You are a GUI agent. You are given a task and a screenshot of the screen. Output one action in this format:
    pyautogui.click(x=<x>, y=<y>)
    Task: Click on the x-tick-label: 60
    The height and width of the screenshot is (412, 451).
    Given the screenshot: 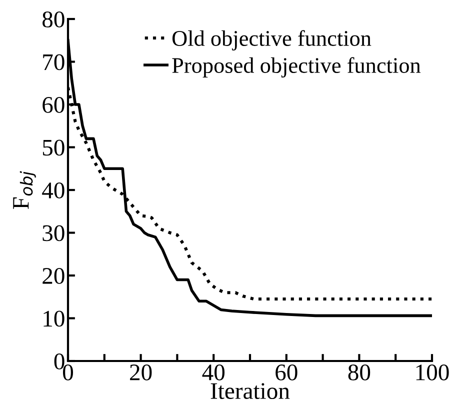 What is the action you would take?
    pyautogui.click(x=287, y=372)
    